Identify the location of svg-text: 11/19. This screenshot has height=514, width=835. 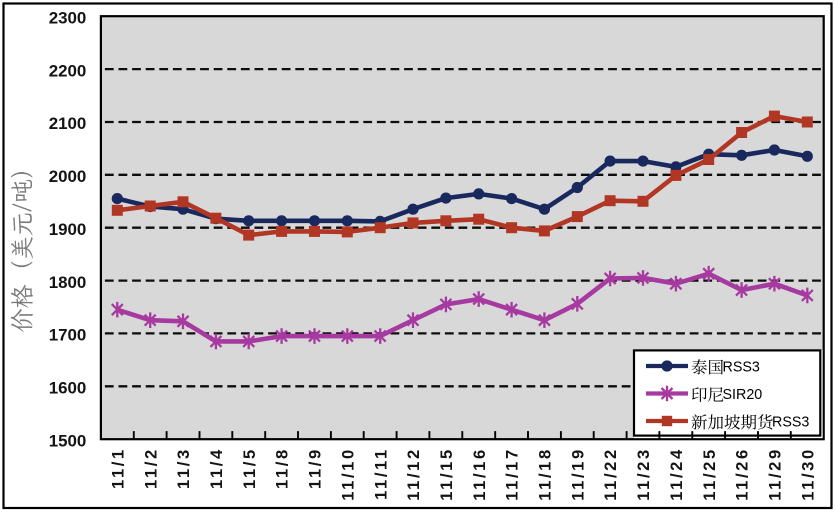
(577, 474).